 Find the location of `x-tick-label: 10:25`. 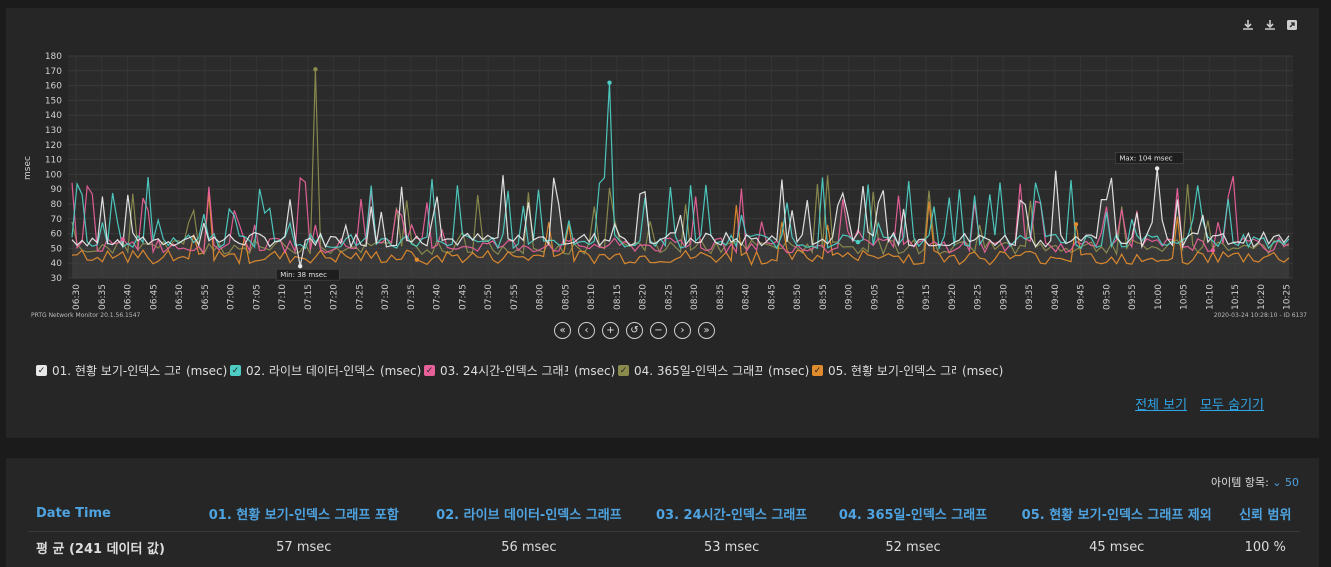

x-tick-label: 10:25 is located at coordinates (1288, 297).